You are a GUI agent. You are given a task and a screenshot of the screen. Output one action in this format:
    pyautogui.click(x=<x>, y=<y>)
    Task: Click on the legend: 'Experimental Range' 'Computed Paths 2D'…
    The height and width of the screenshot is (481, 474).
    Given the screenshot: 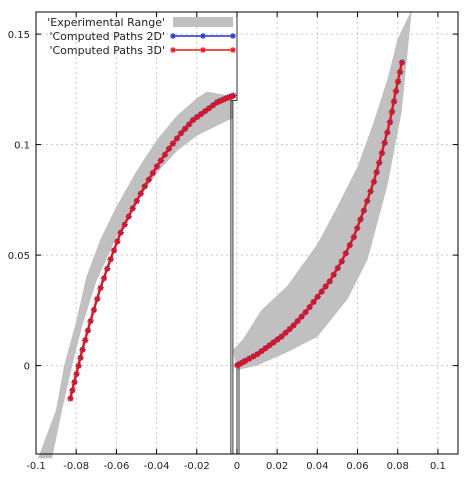 What is the action you would take?
    pyautogui.click(x=141, y=36)
    